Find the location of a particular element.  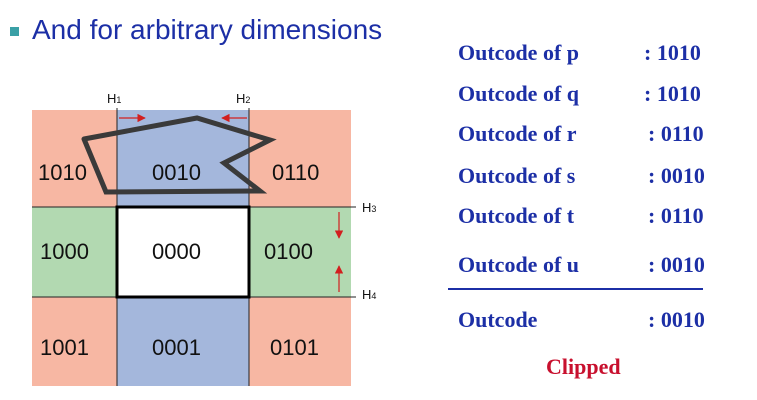

outcode-row-u: Outcode of u : 0010 is located at coordinates (589, 266).